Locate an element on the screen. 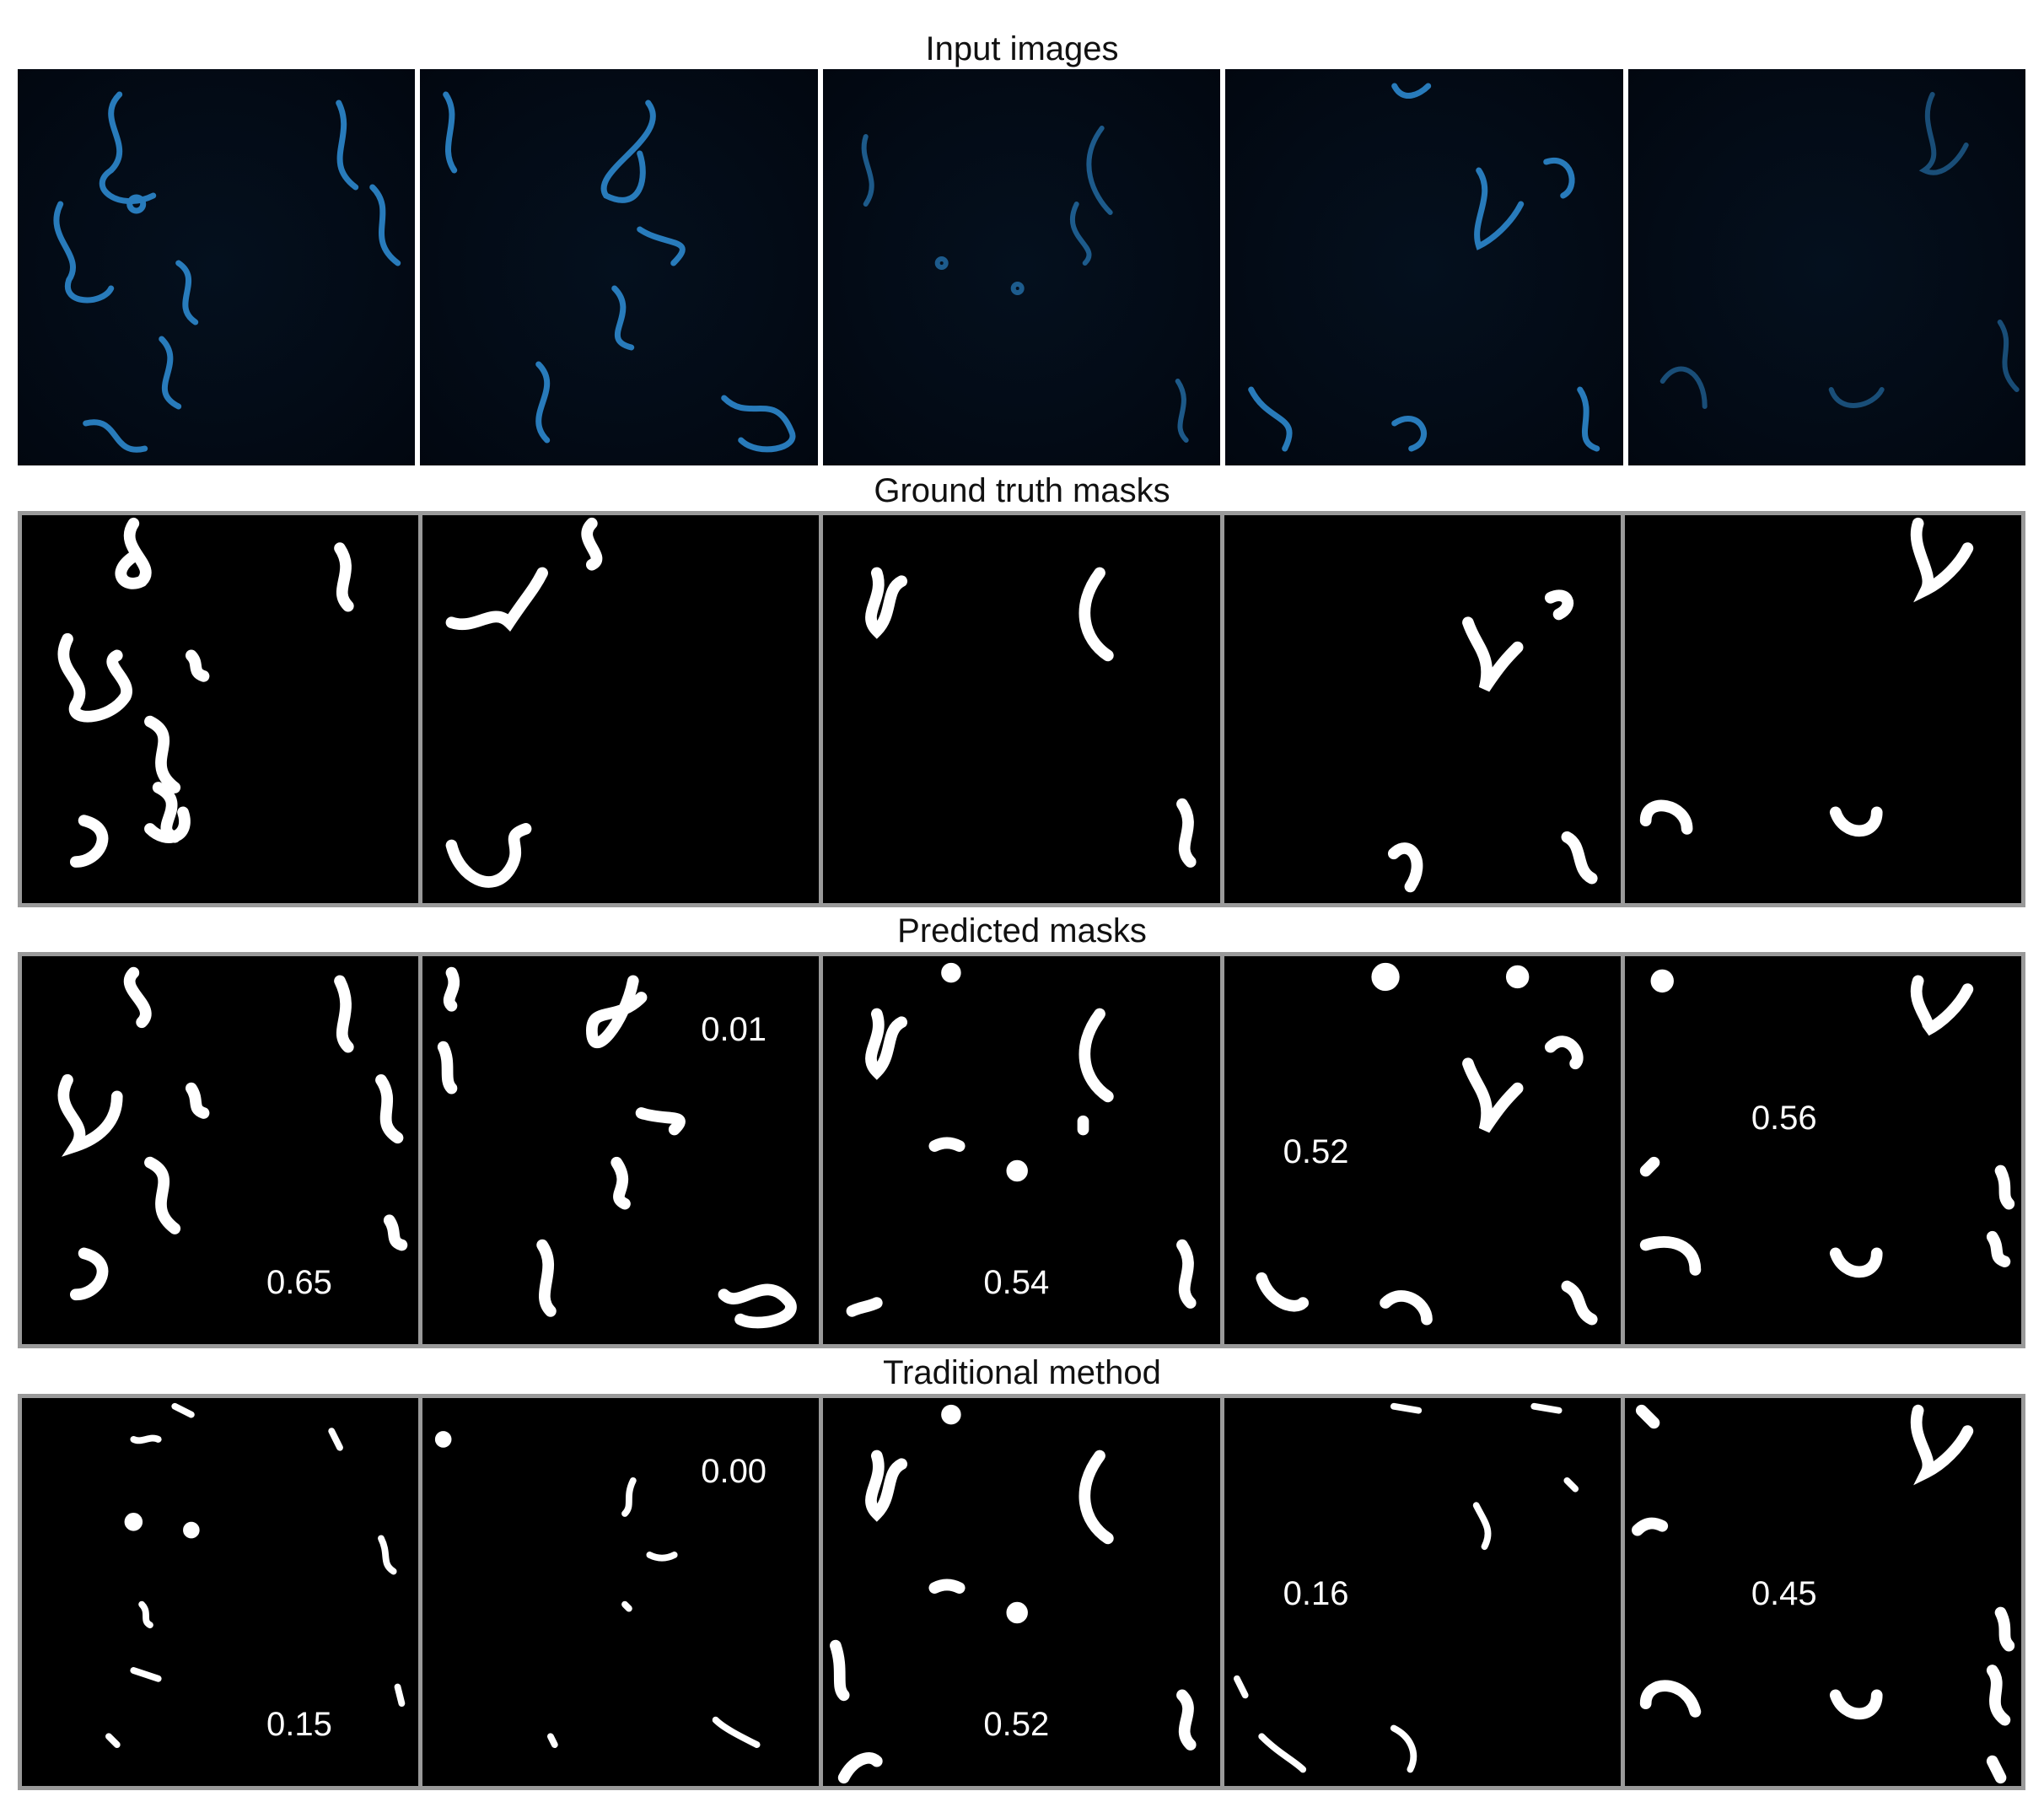 This screenshot has height=1818, width=2044. traditional-mask-4: 0.16 is located at coordinates (1423, 1592).